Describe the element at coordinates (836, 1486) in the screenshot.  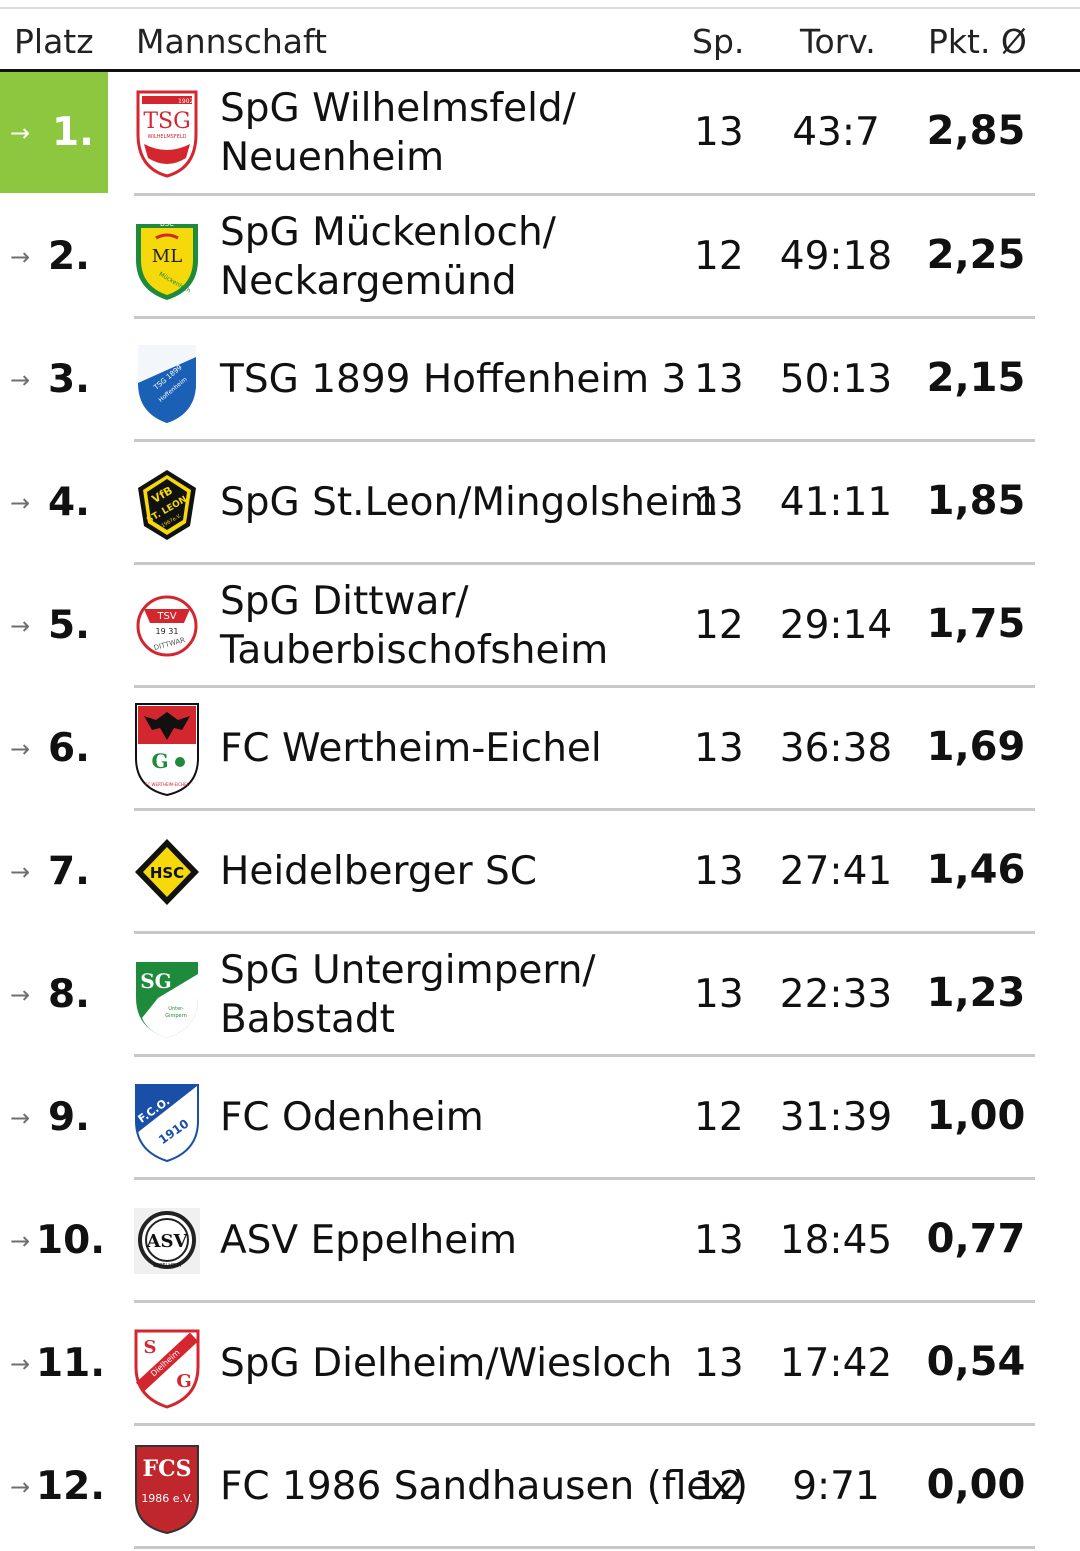
I see `goal-ratio: 9:71` at that location.